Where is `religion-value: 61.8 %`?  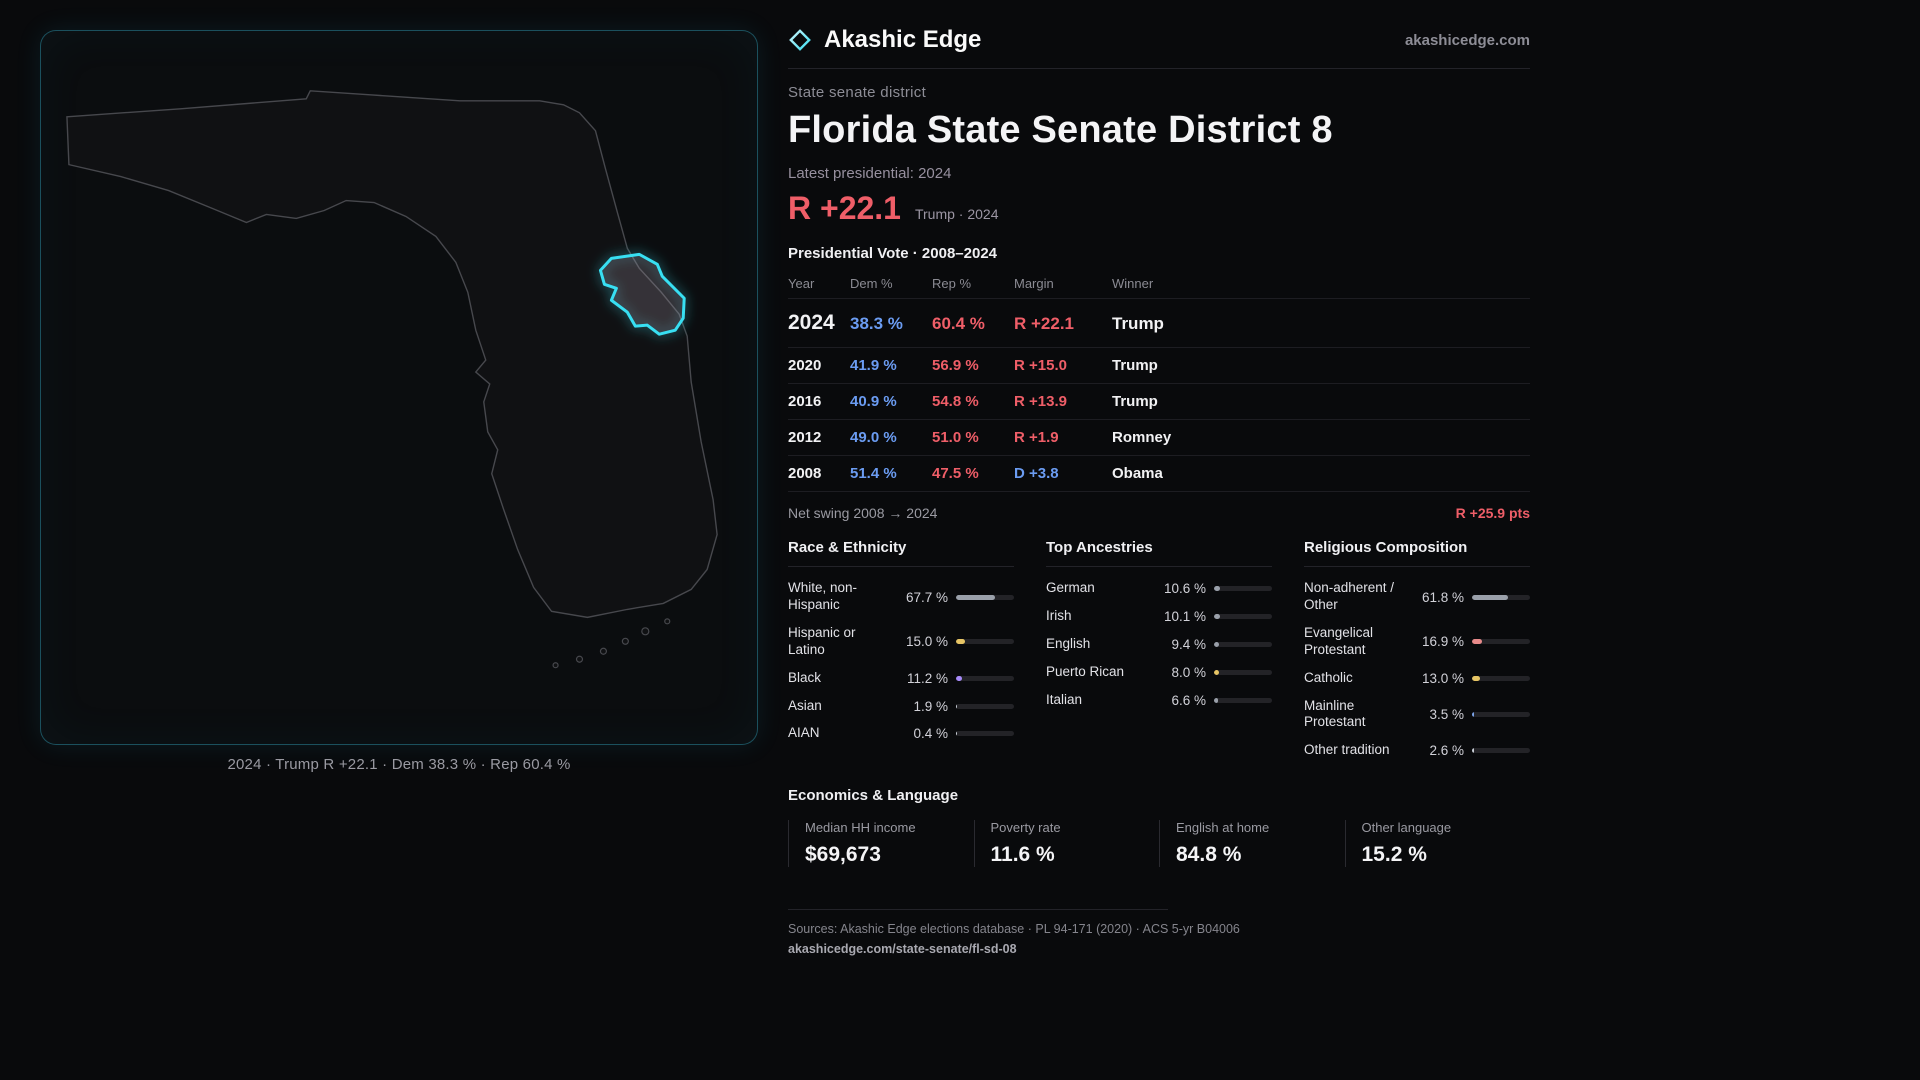 religion-value: 61.8 % is located at coordinates (1442, 597).